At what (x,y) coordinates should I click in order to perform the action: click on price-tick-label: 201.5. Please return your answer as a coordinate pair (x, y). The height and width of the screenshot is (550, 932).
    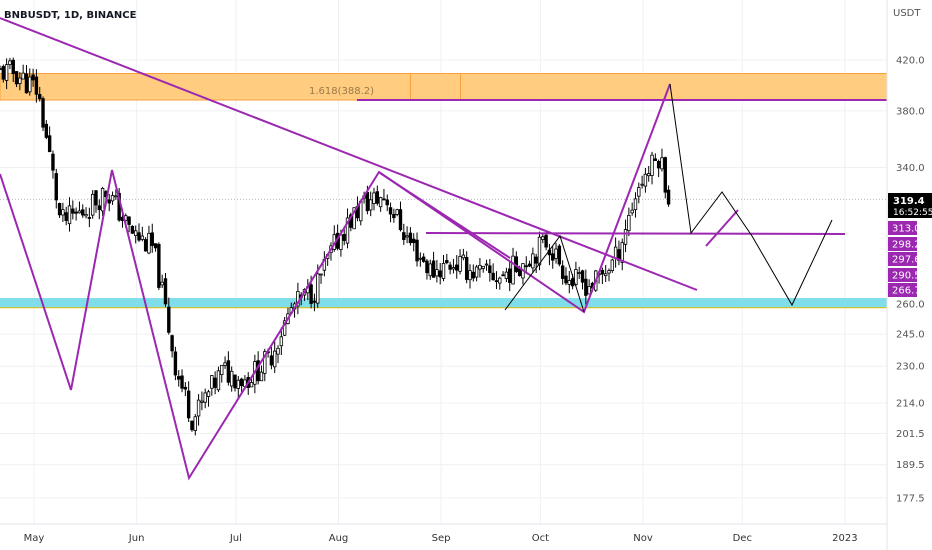
    Looking at the image, I should click on (910, 434).